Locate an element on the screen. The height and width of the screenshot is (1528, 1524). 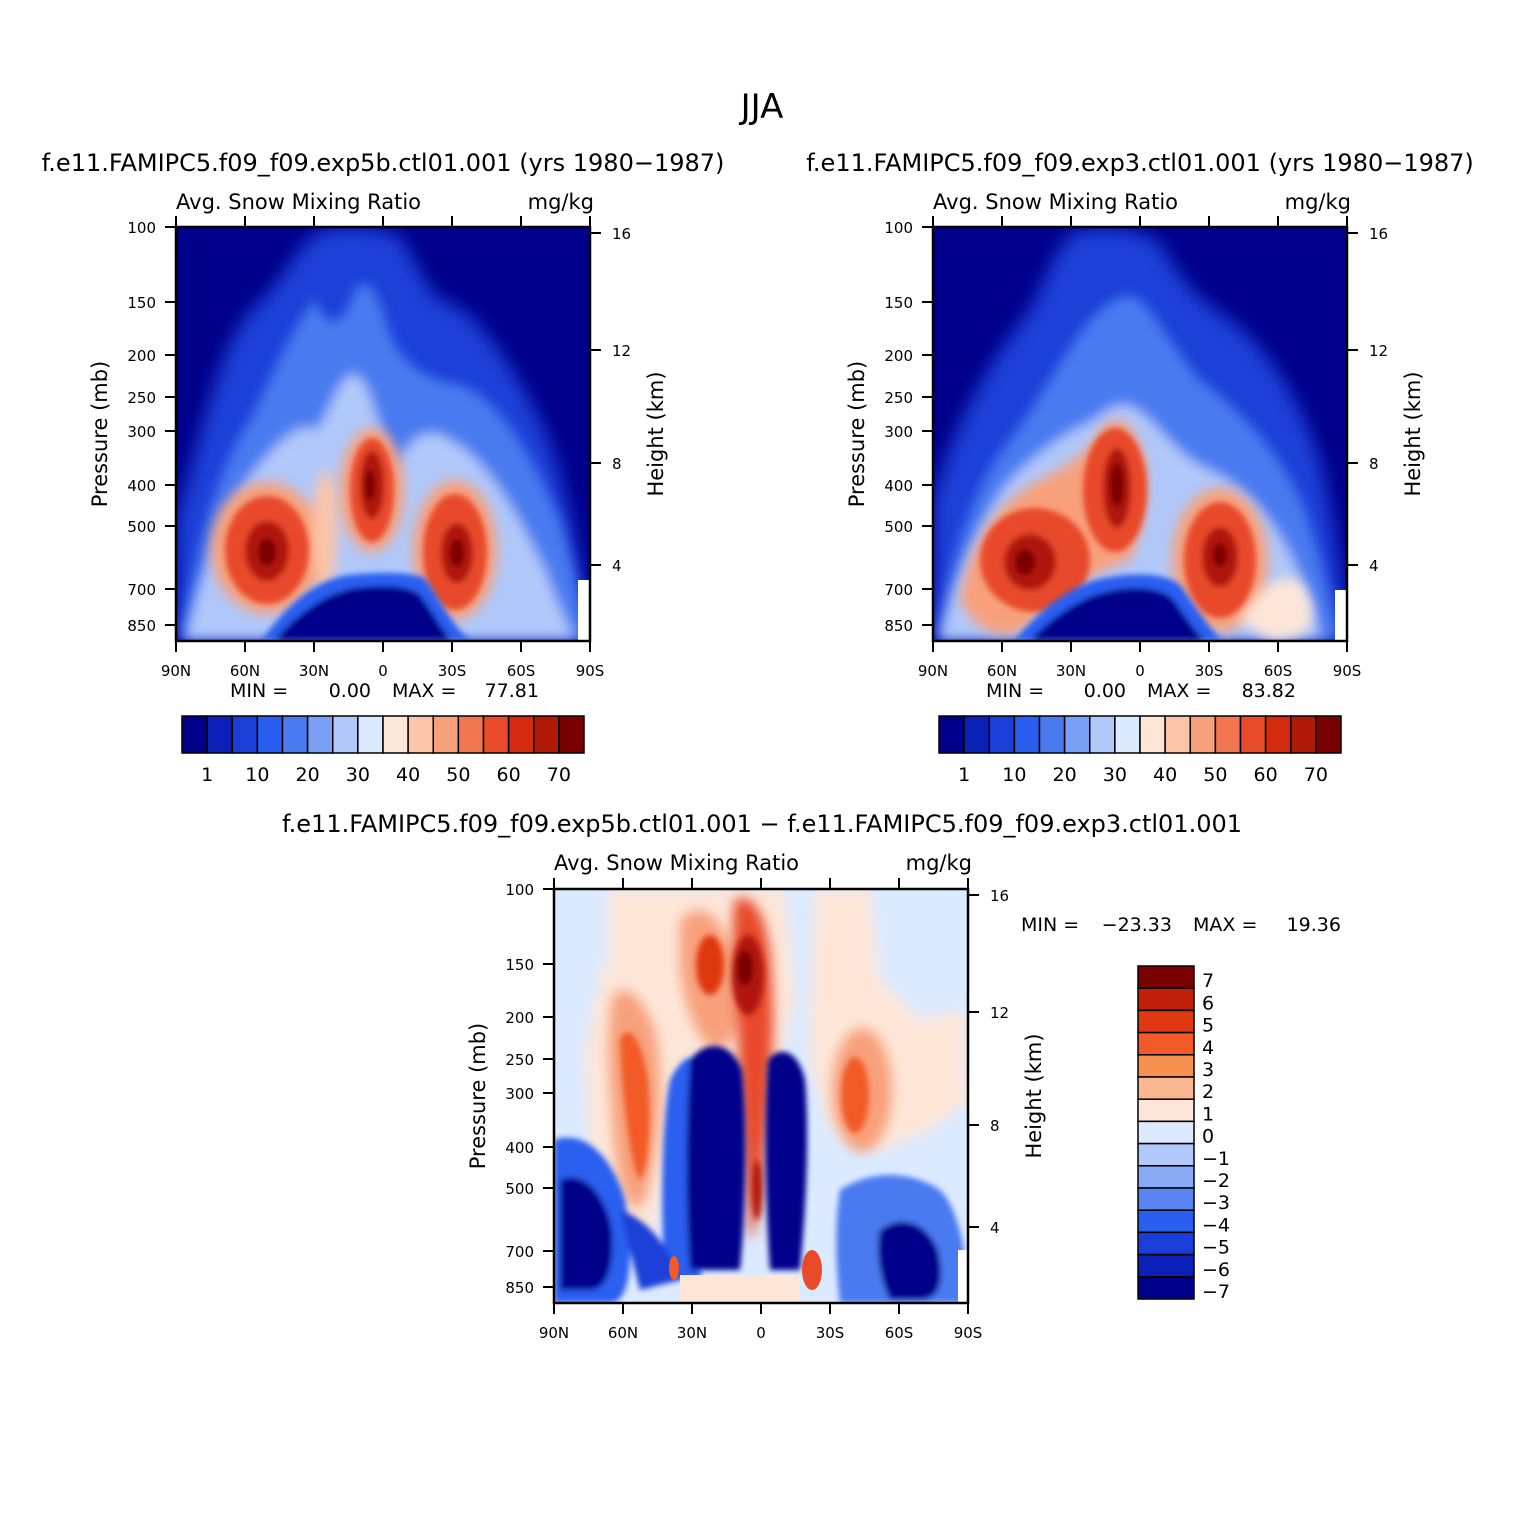
panel-exp3-x-ticks: 90N 60N 30N 0 30S 60S 90S is located at coordinates (1139, 671).